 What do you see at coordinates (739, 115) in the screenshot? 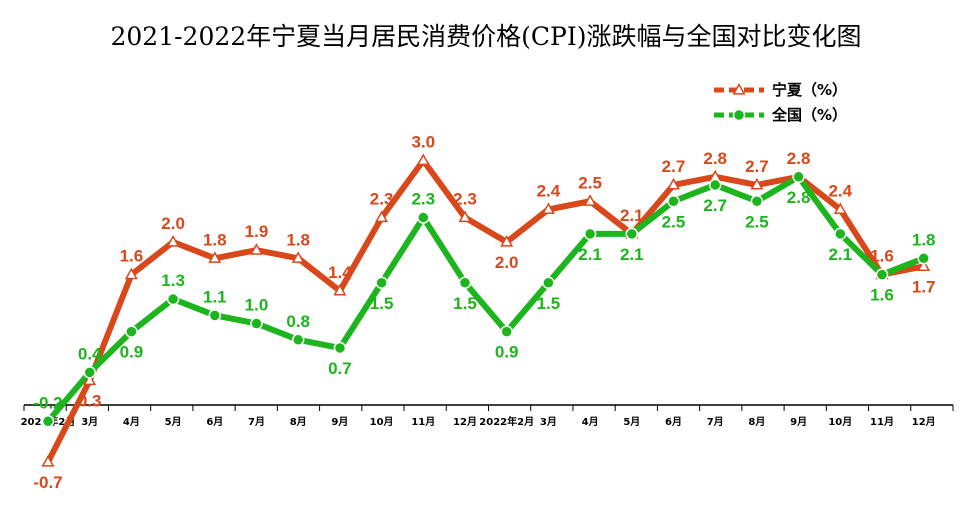
I see `legend-circle-marker` at bounding box center [739, 115].